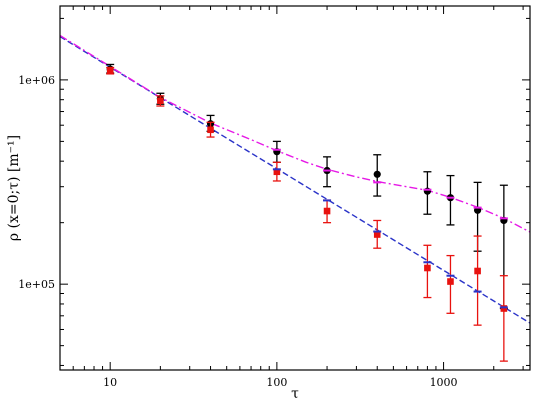 Image resolution: width=533 pixels, height=404 pixels. Describe the element at coordinates (14, 188) in the screenshot. I see `y-axis-label: ρ (x=0;τ) [m⁻¹]` at that location.